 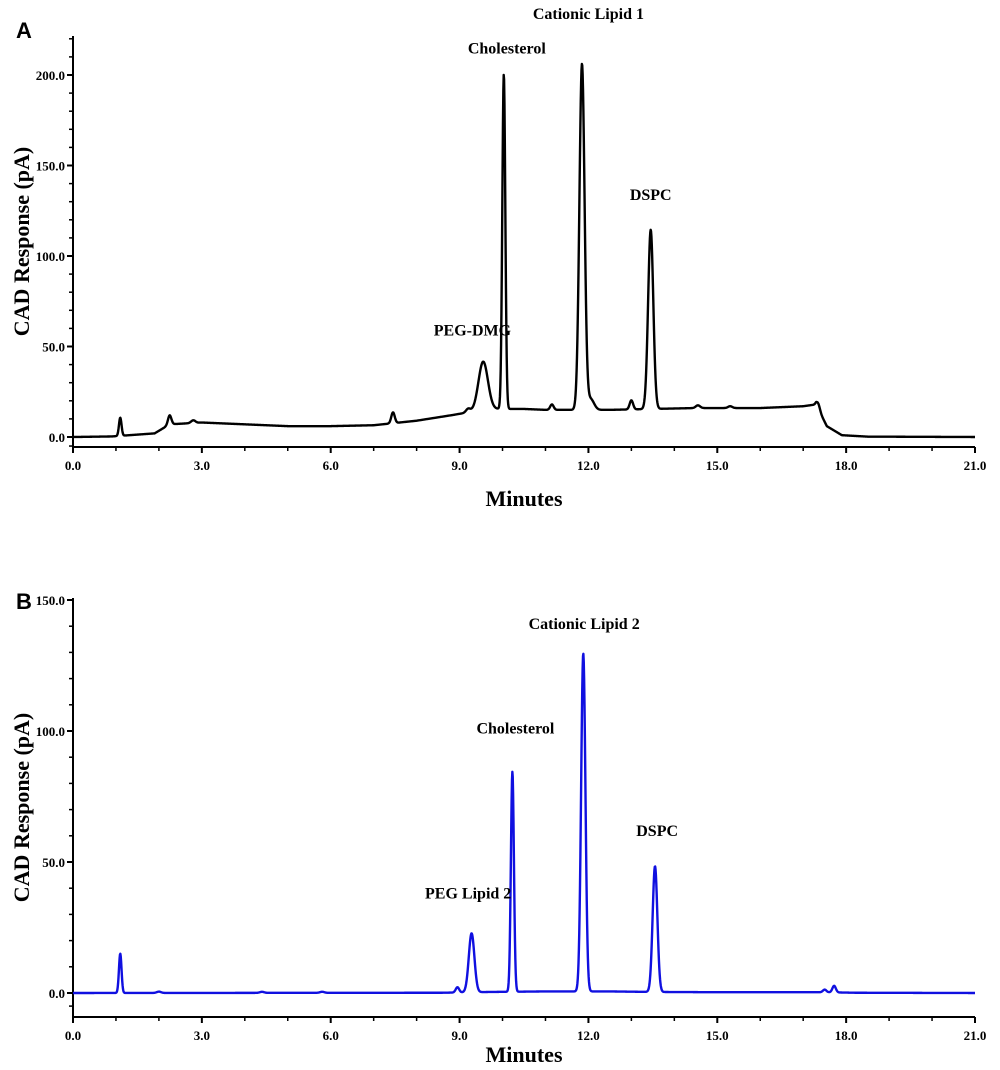 What do you see at coordinates (588, 14) in the screenshot?
I see `peak-label: Cationic Lipid 1` at bounding box center [588, 14].